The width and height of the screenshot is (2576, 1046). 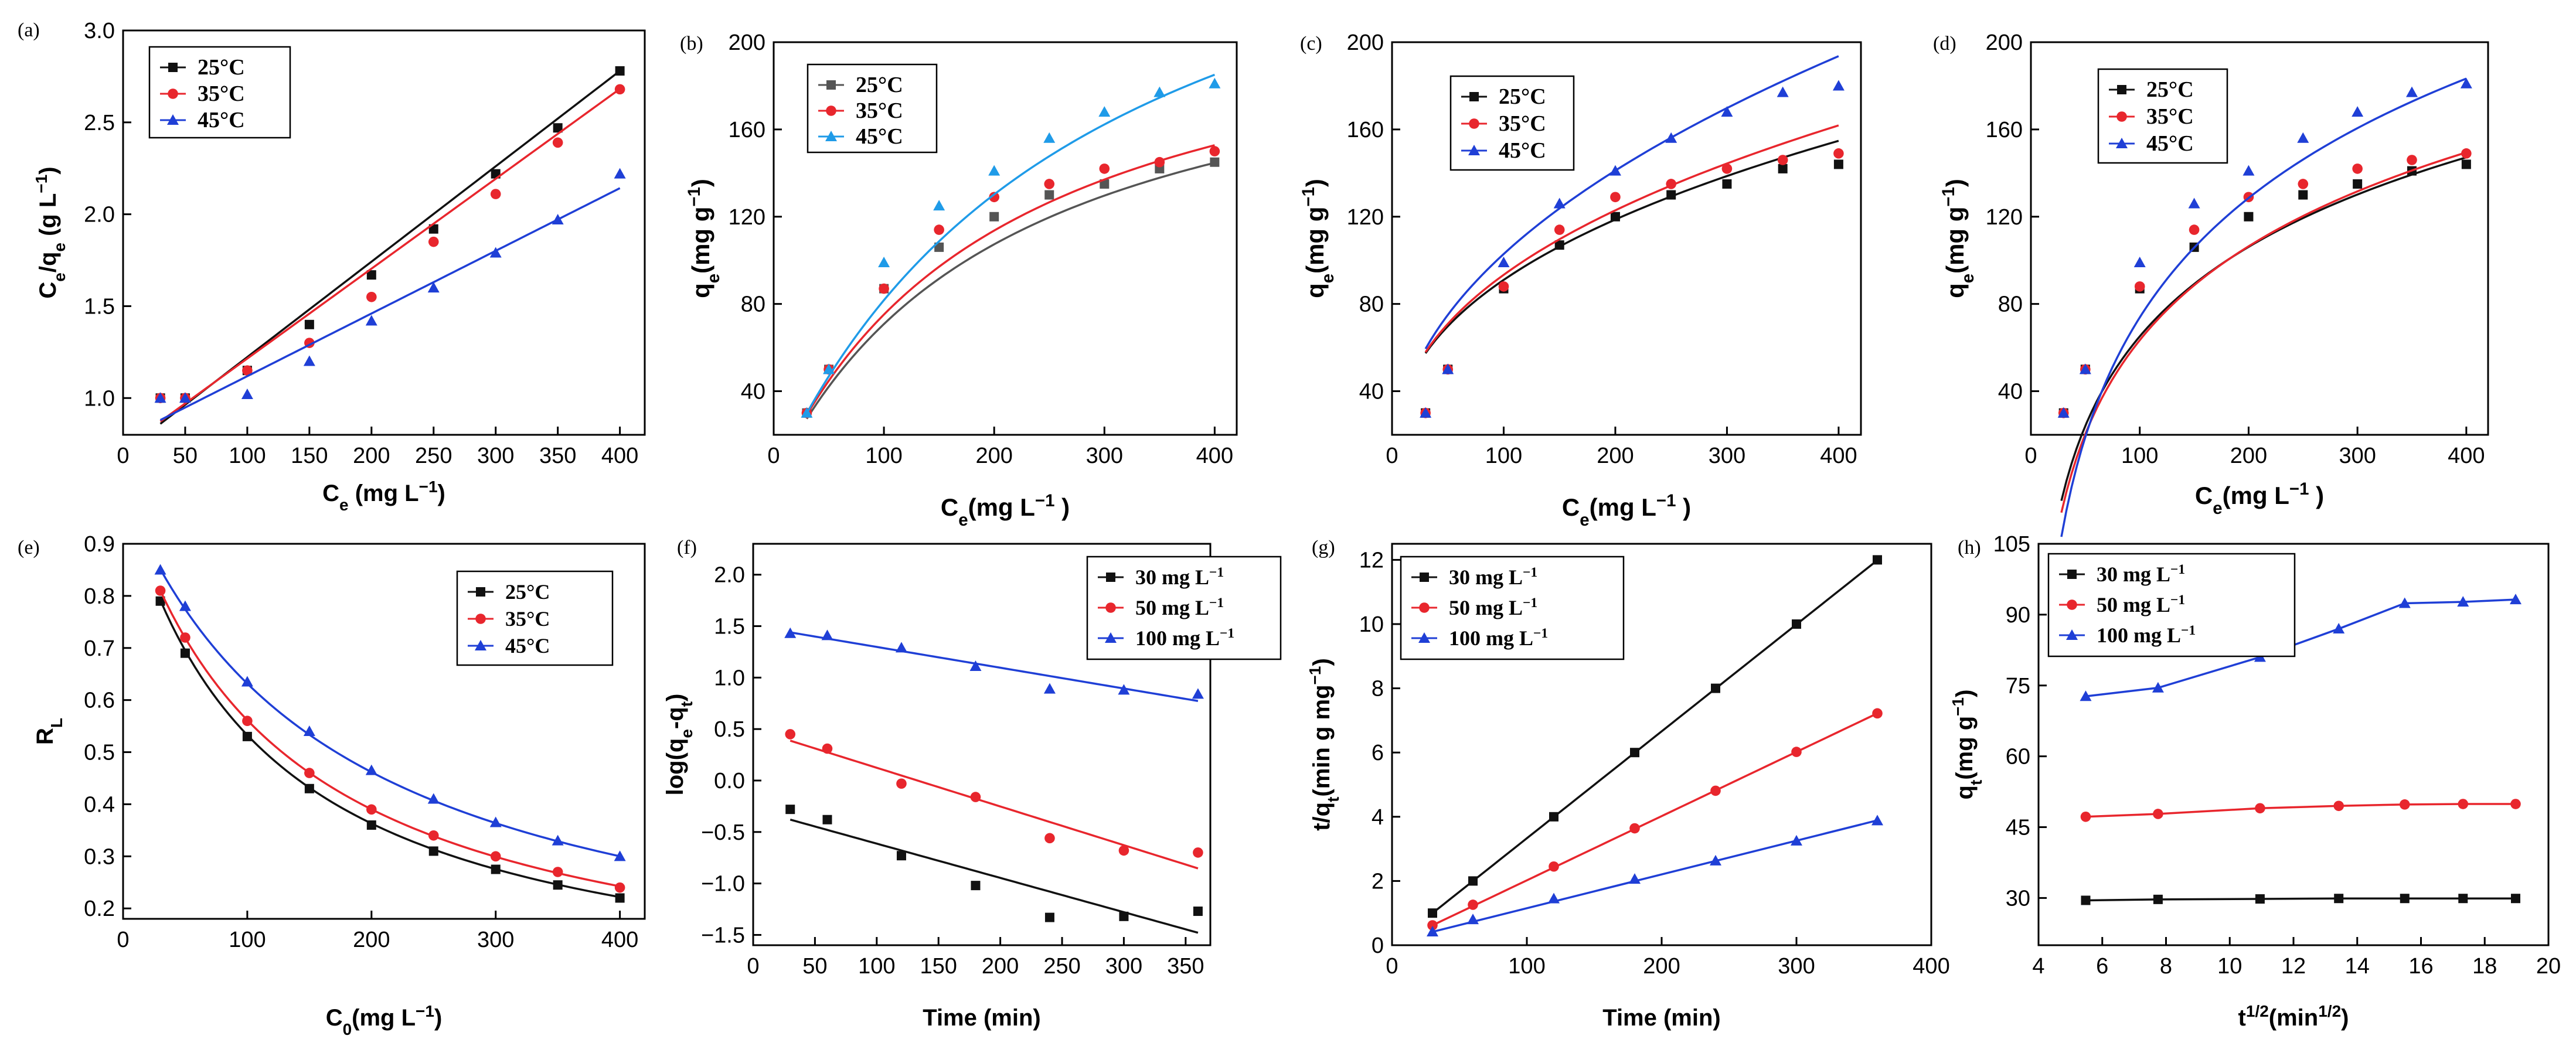 What do you see at coordinates (729, 575) in the screenshot?
I see `y-tick-label: 2.0` at bounding box center [729, 575].